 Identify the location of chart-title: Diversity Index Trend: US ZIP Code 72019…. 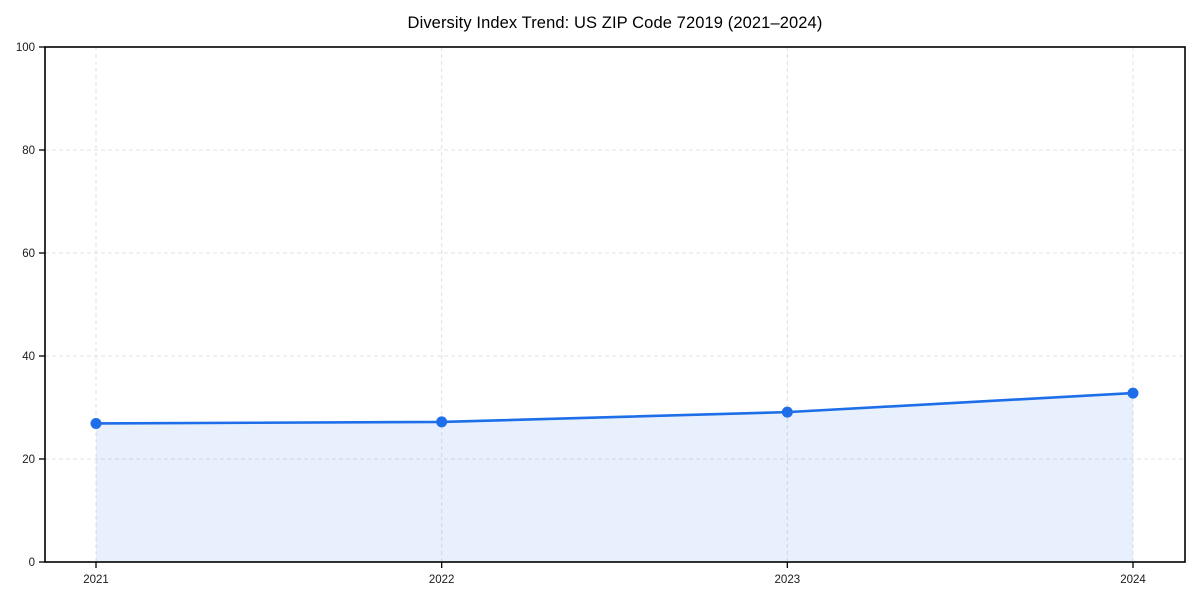
(615, 23).